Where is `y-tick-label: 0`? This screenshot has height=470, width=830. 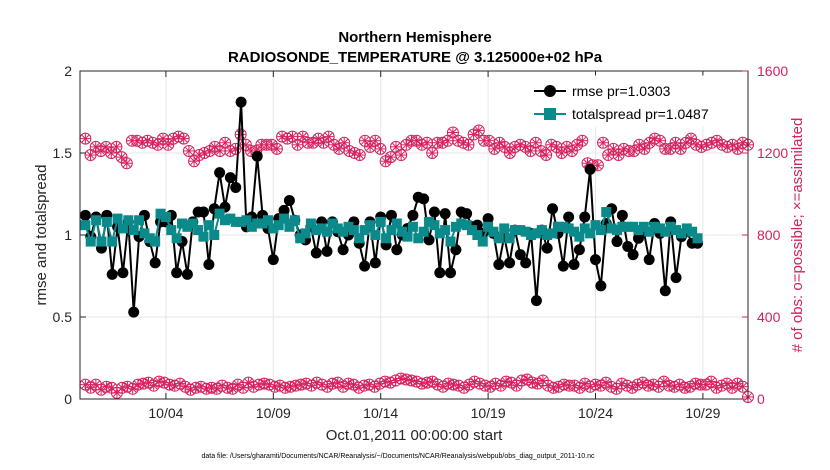
y-tick-label: 0 is located at coordinates (68, 399).